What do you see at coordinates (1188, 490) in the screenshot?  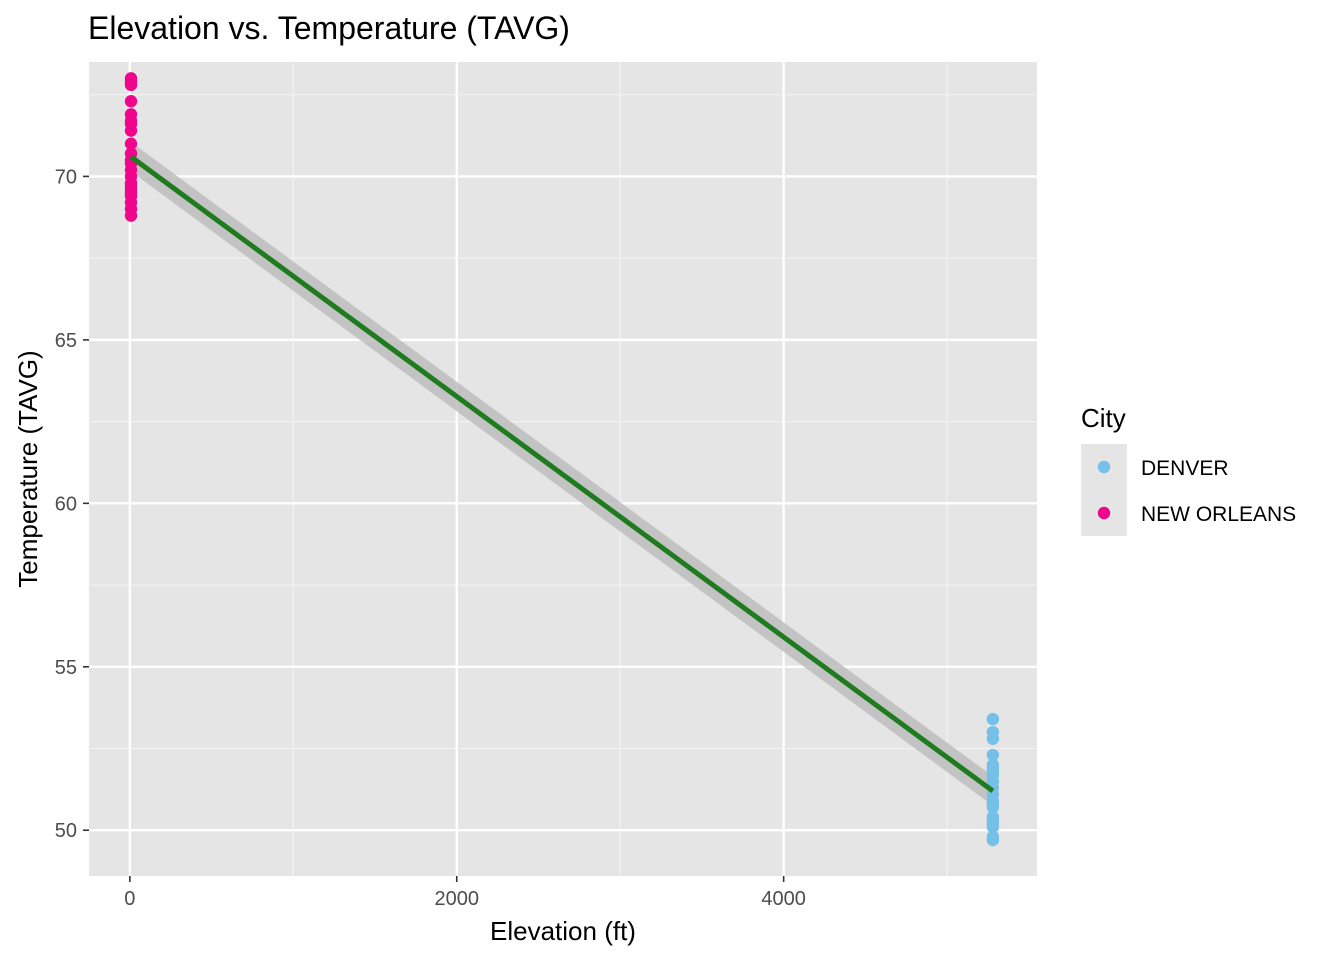 I see `legend-entries: DENVER NEW ORLEANS` at bounding box center [1188, 490].